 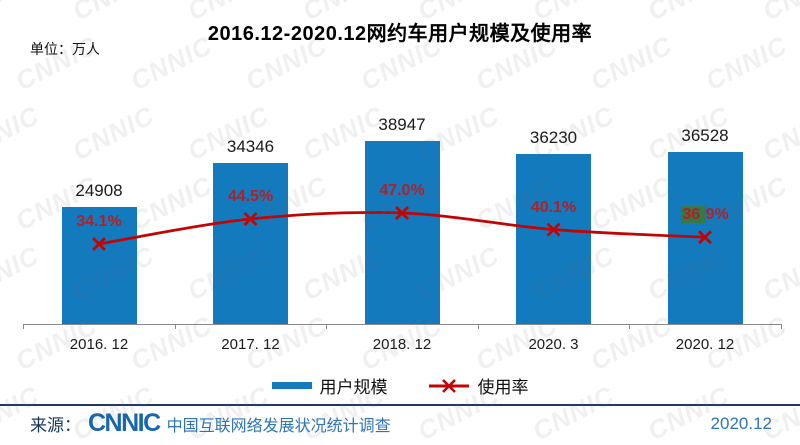 What do you see at coordinates (99, 265) in the screenshot?
I see `bar-2016.12` at bounding box center [99, 265].